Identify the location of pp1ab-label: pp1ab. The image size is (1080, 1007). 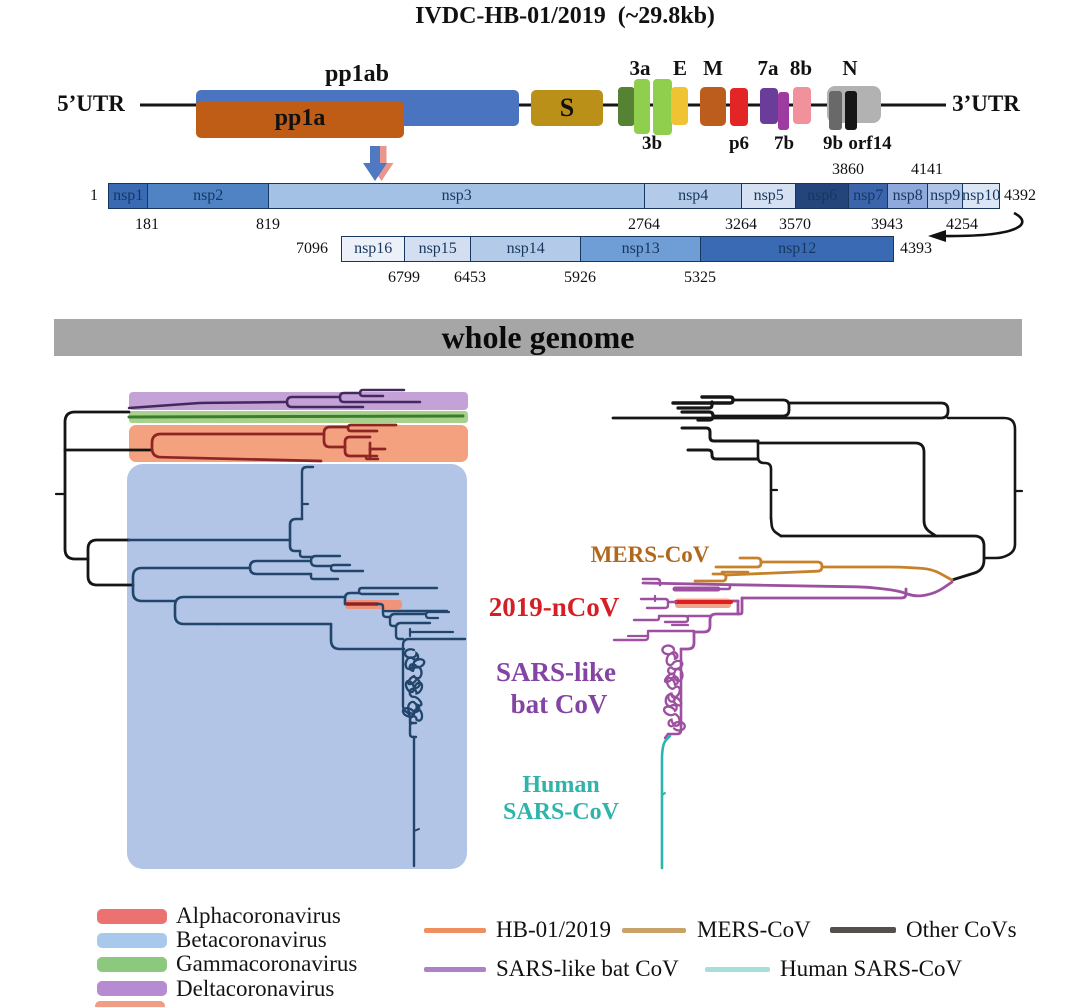
(357, 74).